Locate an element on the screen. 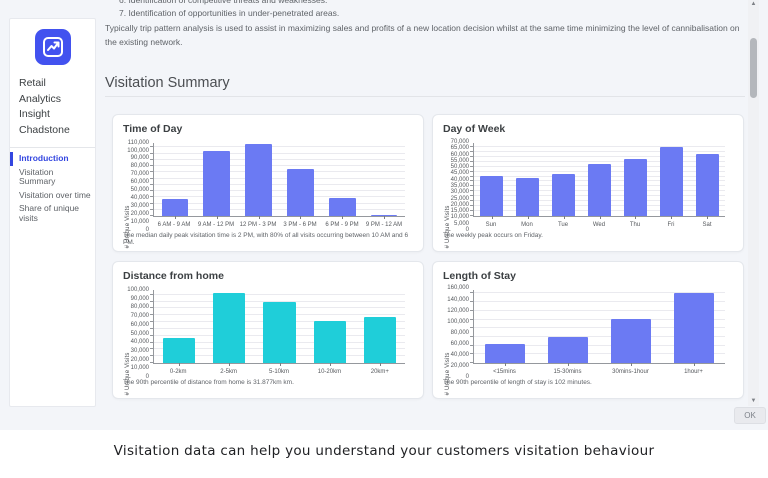  x-tick-label: 0-2km is located at coordinates (178, 372).